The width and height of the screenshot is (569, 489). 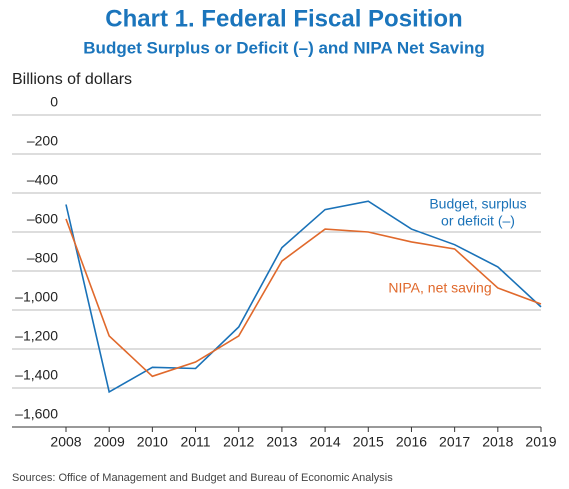 What do you see at coordinates (454, 442) in the screenshot?
I see `x-tick-label: 2017` at bounding box center [454, 442].